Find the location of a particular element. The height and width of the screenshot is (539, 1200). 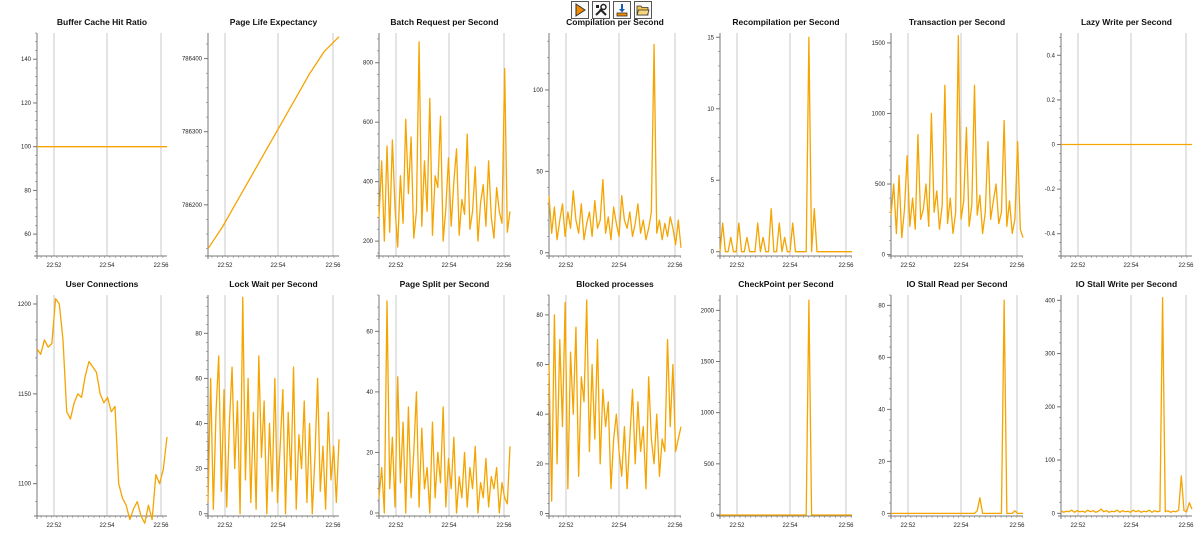

chart-title: Recompilation per Second is located at coordinates (785, 22).